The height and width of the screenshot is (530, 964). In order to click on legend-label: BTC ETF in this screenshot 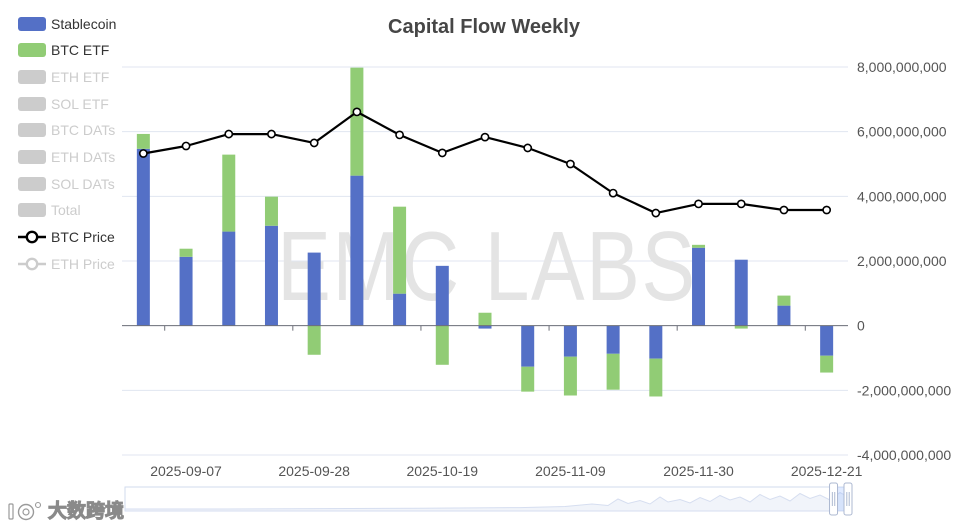, I will do `click(80, 50)`.